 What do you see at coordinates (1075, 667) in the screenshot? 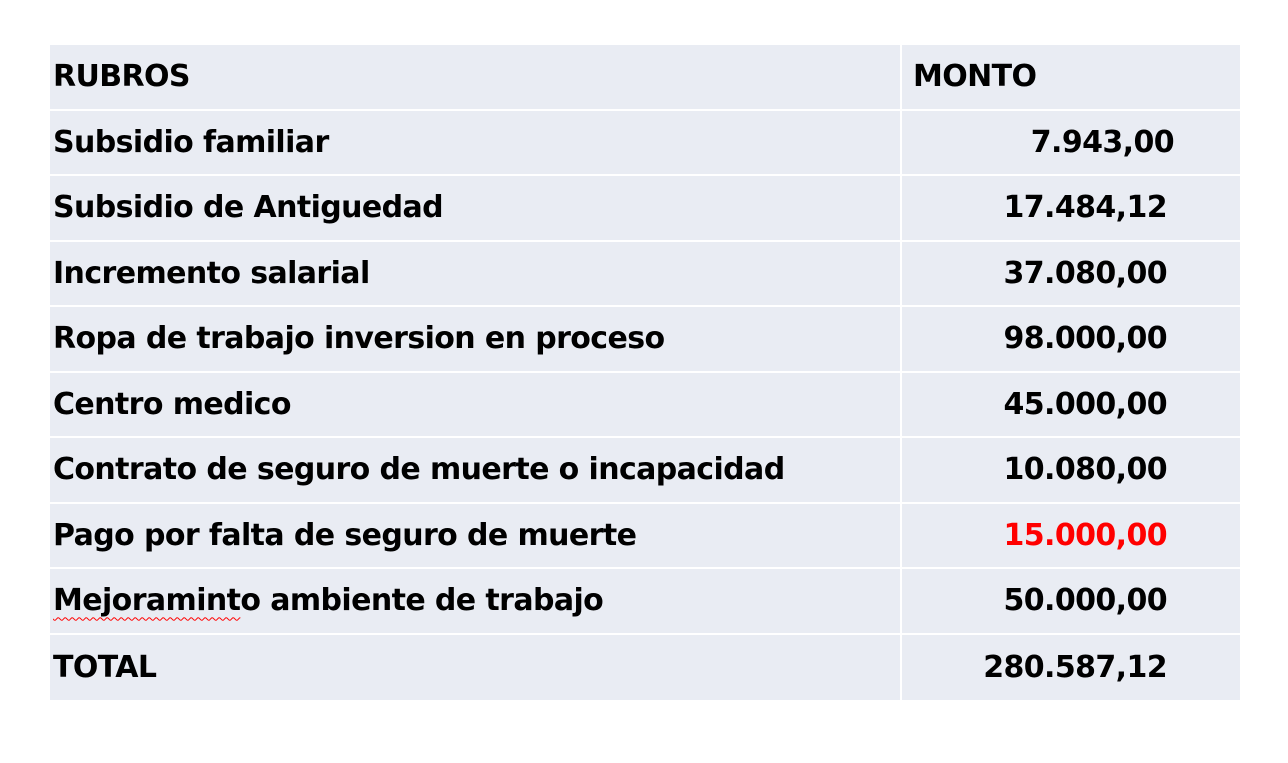
I see `total-value: 280.587,12` at bounding box center [1075, 667].